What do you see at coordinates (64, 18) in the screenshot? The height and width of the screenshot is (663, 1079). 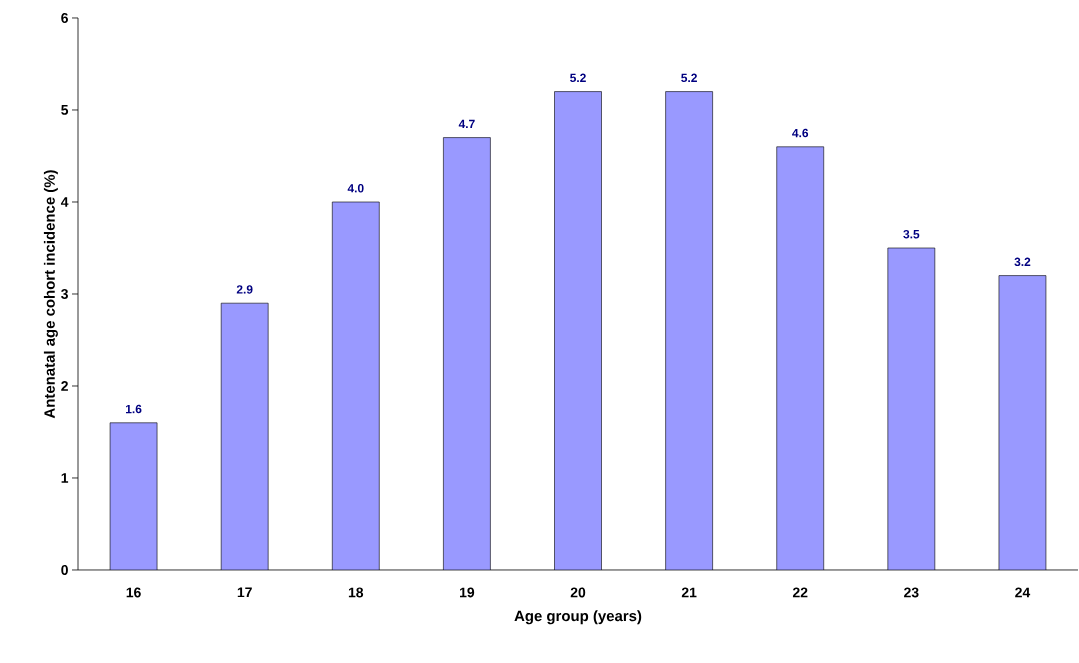 I see `y-tick-label: 6` at bounding box center [64, 18].